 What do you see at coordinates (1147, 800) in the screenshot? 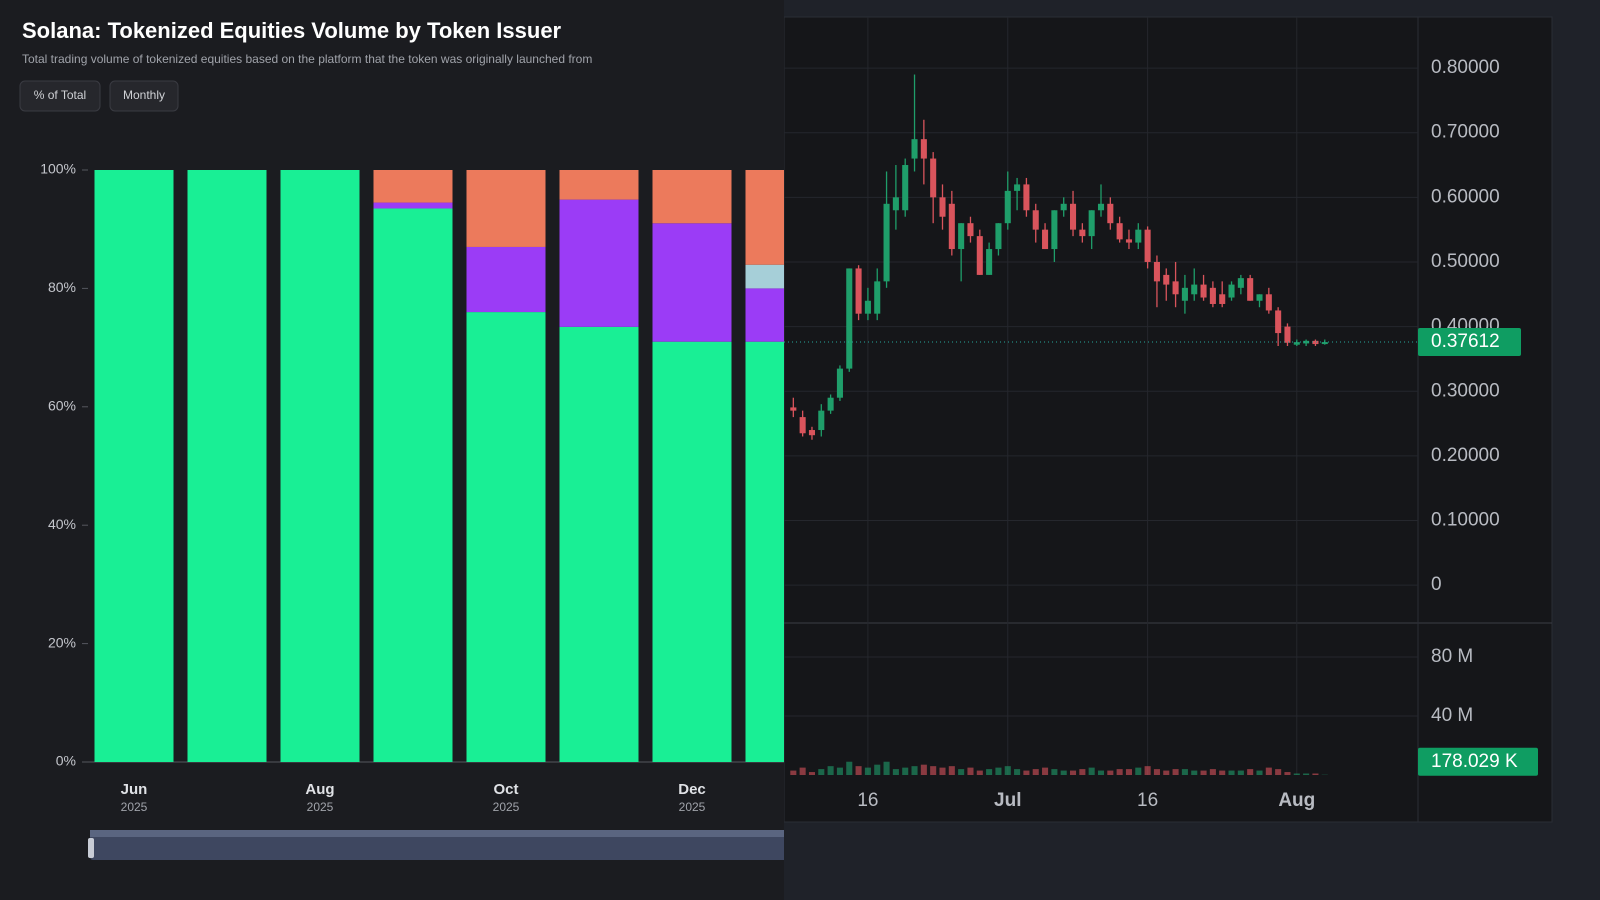
I see `x-tick-label: 16` at bounding box center [1147, 800].